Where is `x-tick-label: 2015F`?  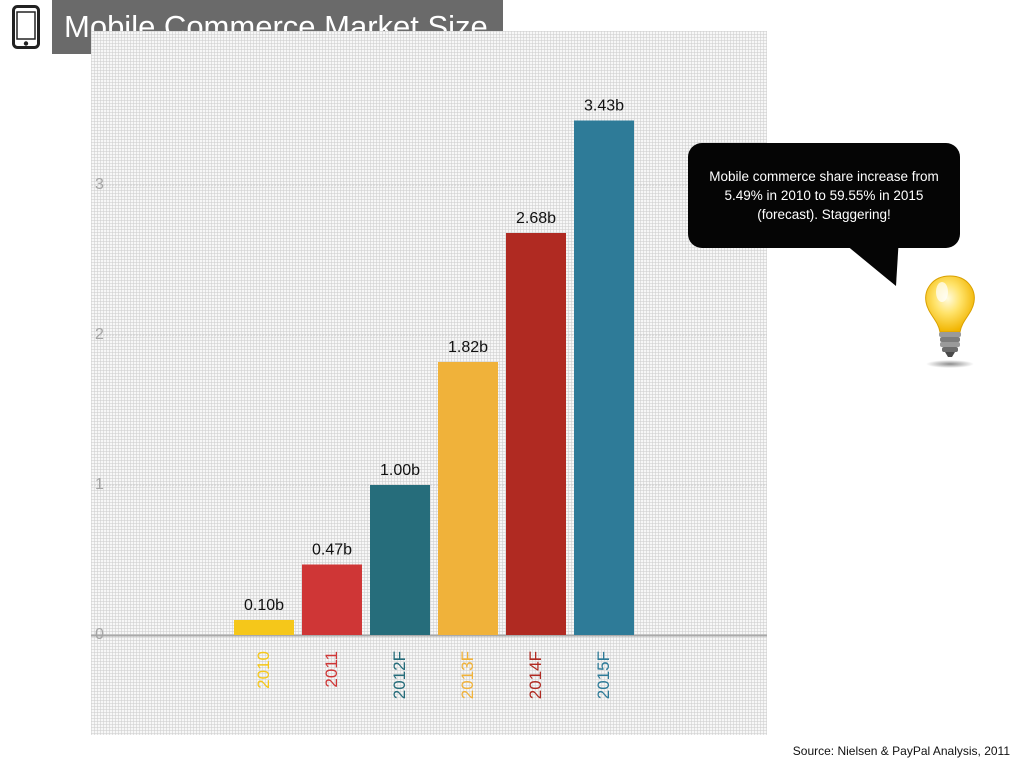
x-tick-label: 2015F is located at coordinates (603, 675).